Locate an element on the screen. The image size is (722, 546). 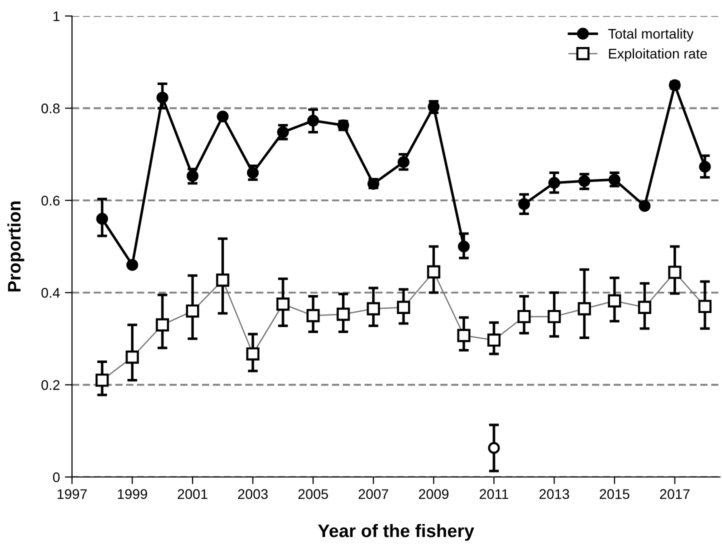
y-tick-label: 0.4 is located at coordinates (50, 293).